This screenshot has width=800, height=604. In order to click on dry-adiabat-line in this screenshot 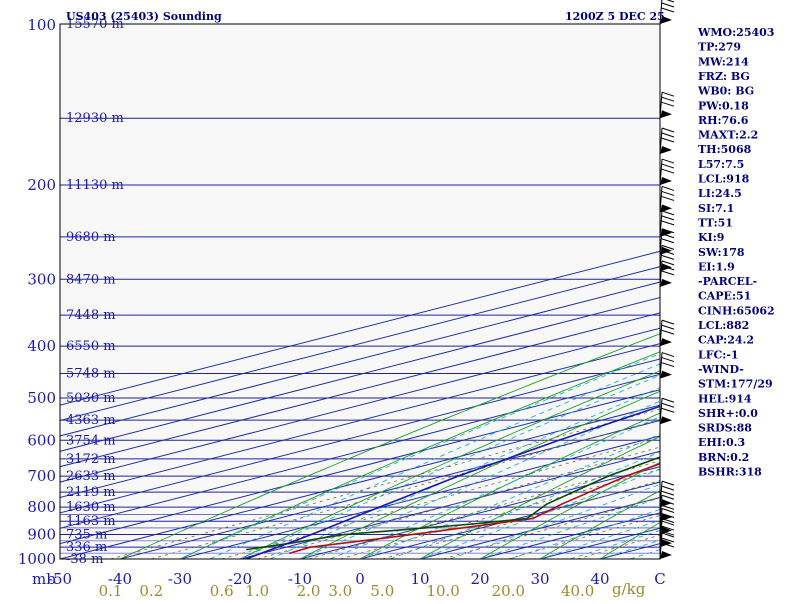, I will do `click(790, 291)`.